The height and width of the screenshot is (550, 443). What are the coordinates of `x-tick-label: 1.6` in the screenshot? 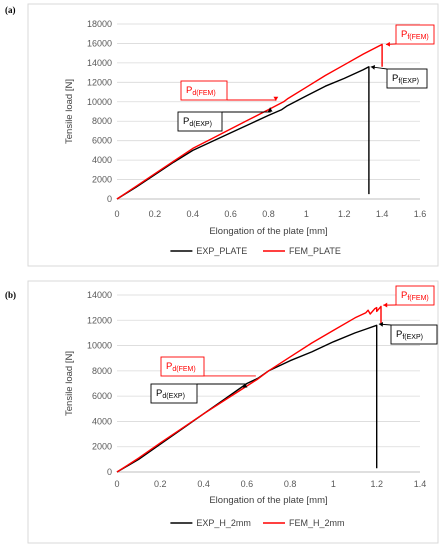 It's located at (420, 214).